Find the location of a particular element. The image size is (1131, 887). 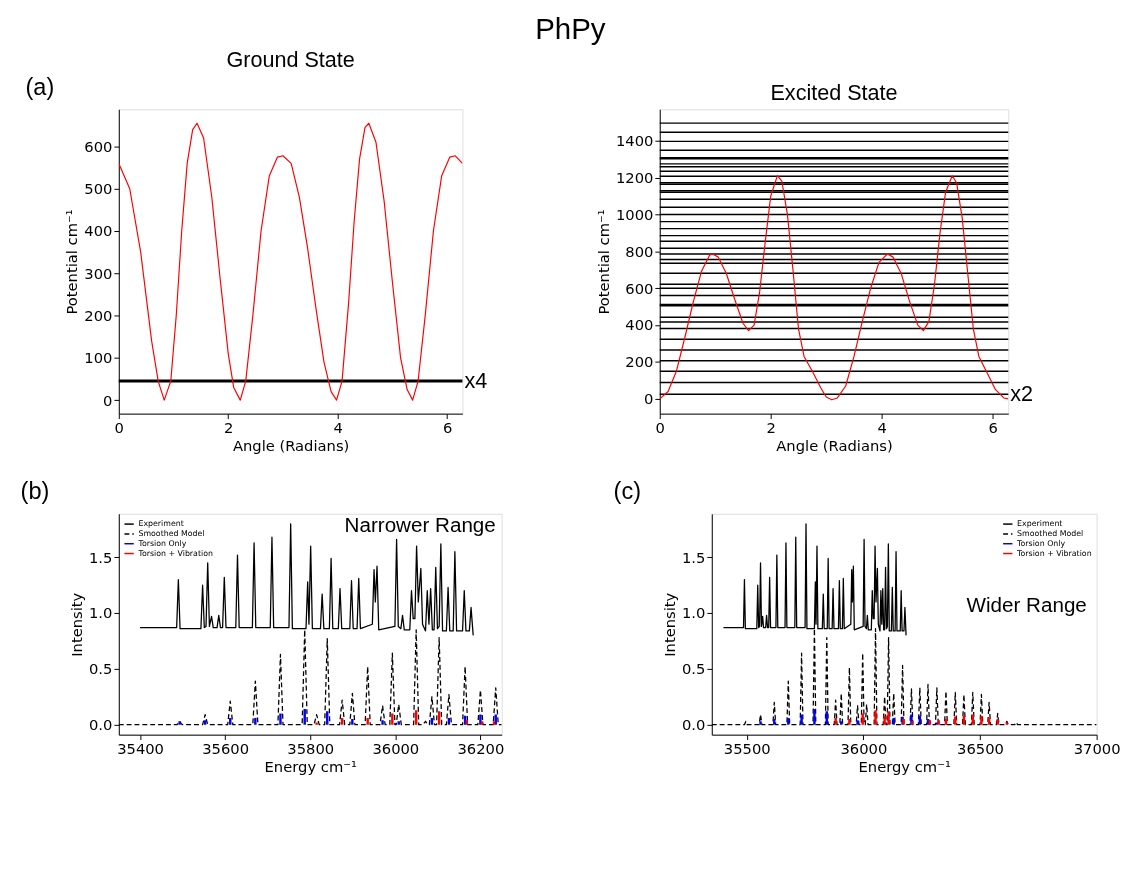

y-tick-label: 500 is located at coordinates (98, 189).